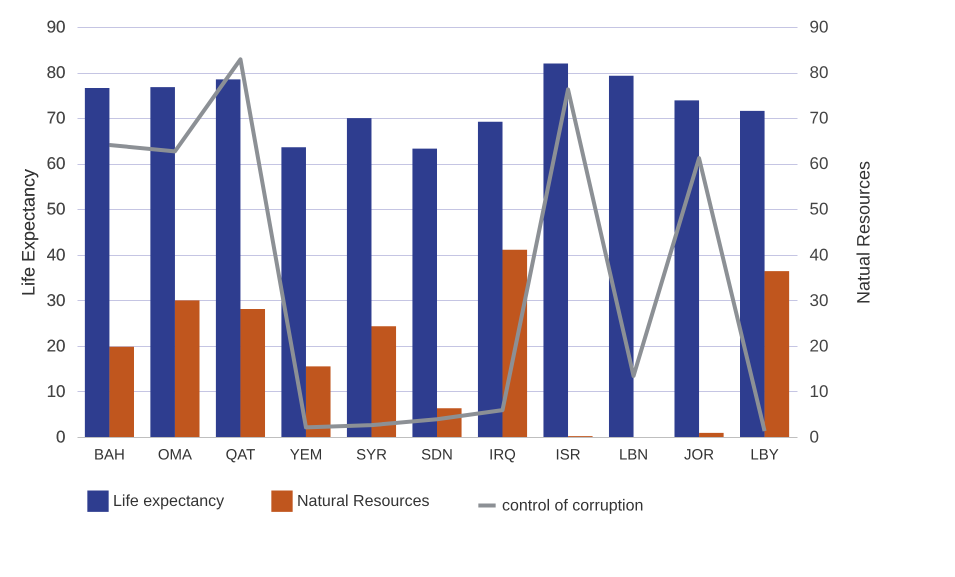 This screenshot has width=955, height=577. What do you see at coordinates (28, 232) in the screenshot?
I see `y-axis-title: Life Expectancy` at bounding box center [28, 232].